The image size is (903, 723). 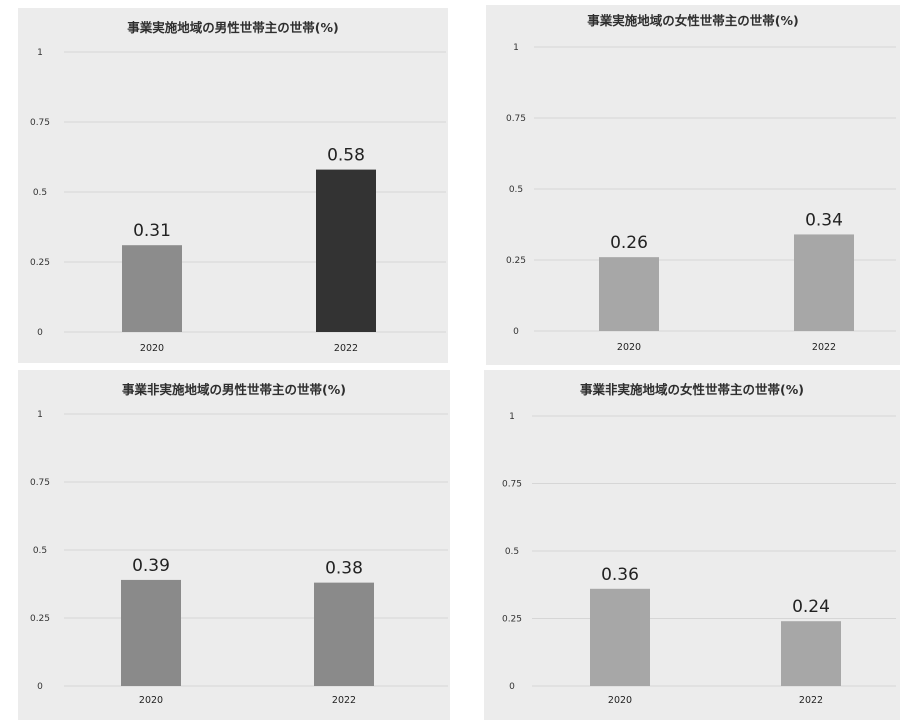 I want to click on chart-title: 事業実施地域の男性世帯主の世帯(%), so click(x=232, y=27).